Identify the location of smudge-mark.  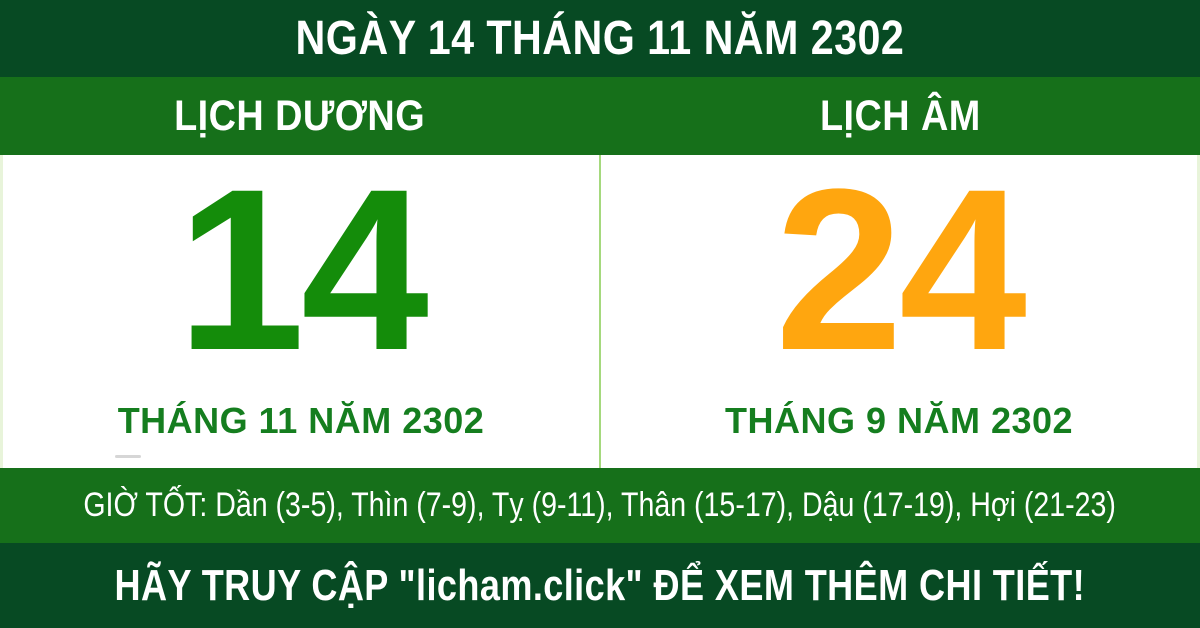
(128, 456).